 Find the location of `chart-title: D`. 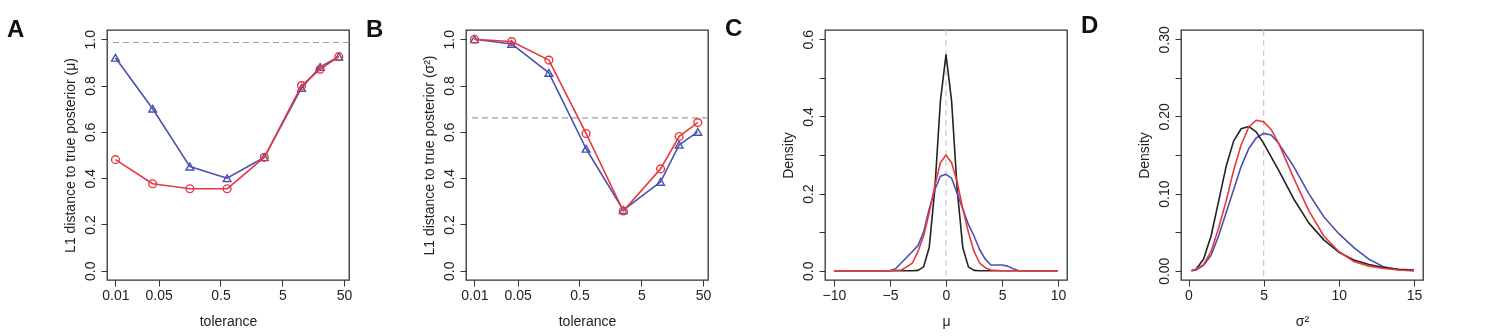

chart-title: D is located at coordinates (1090, 24).